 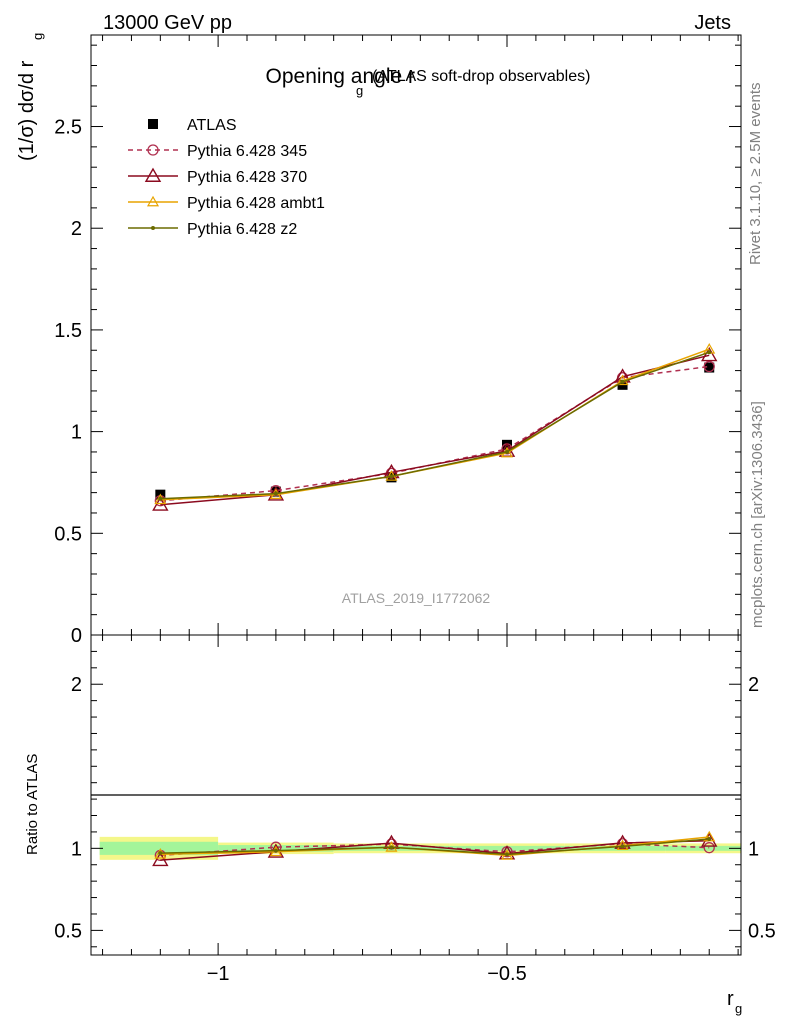 What do you see at coordinates (367, 974) in the screenshot?
I see `x-tick-labels: −1 −0.5` at bounding box center [367, 974].